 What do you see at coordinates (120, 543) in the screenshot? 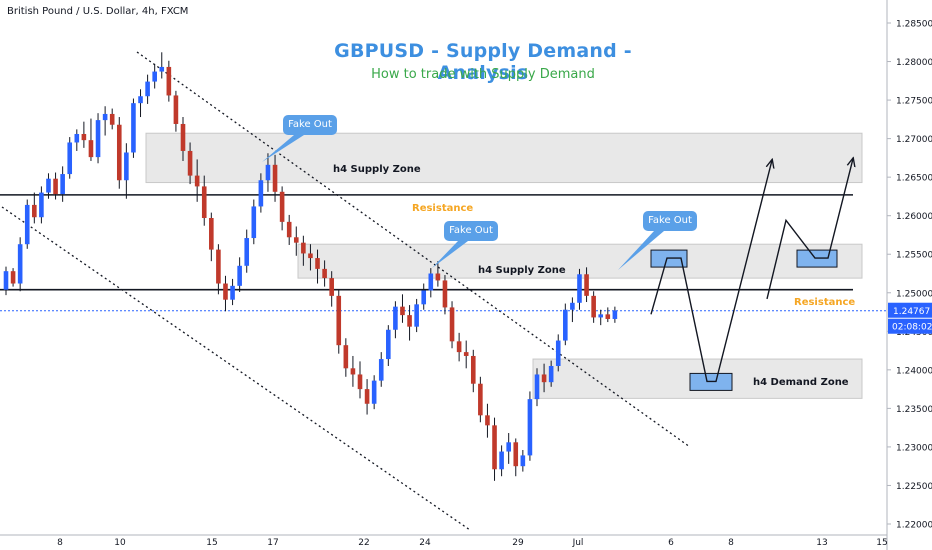
I see `time-tick-label: 10` at bounding box center [120, 543].